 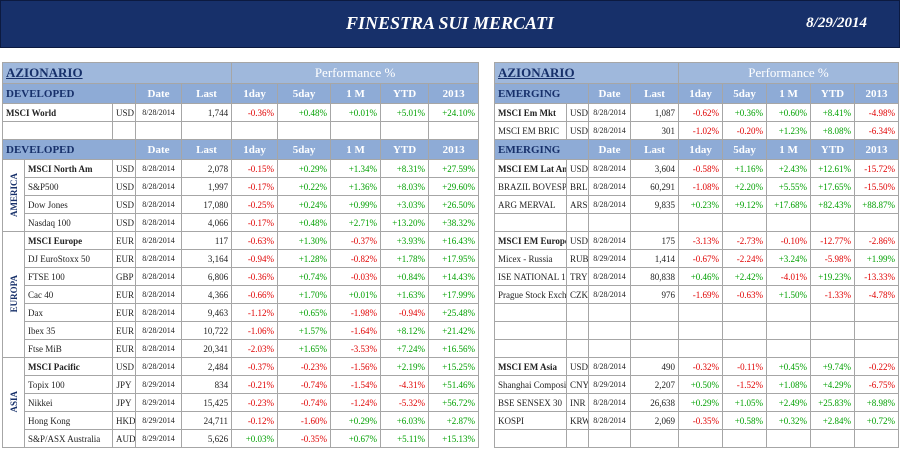 What do you see at coordinates (124, 348) in the screenshot?
I see `currency: EUR` at bounding box center [124, 348].